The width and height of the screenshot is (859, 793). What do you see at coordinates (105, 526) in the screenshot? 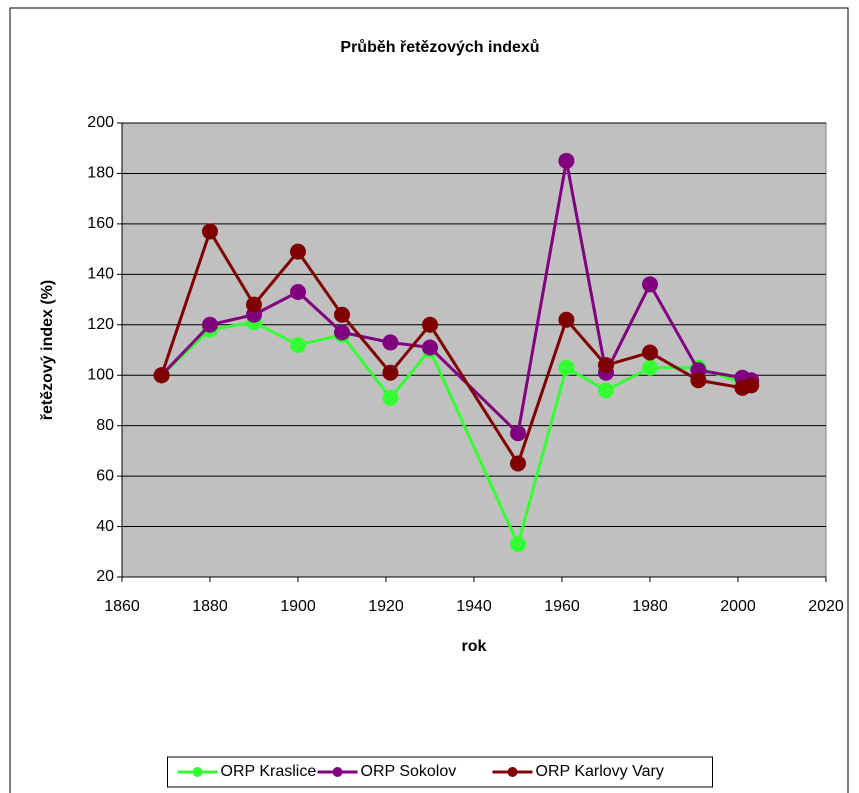
I see `y-tick-label: 40` at bounding box center [105, 526].